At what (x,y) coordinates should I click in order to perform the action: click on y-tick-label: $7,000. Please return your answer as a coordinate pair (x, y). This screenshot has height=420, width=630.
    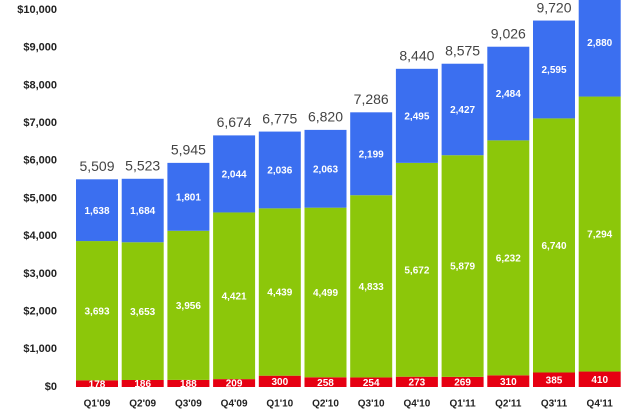
    Looking at the image, I should click on (40, 123).